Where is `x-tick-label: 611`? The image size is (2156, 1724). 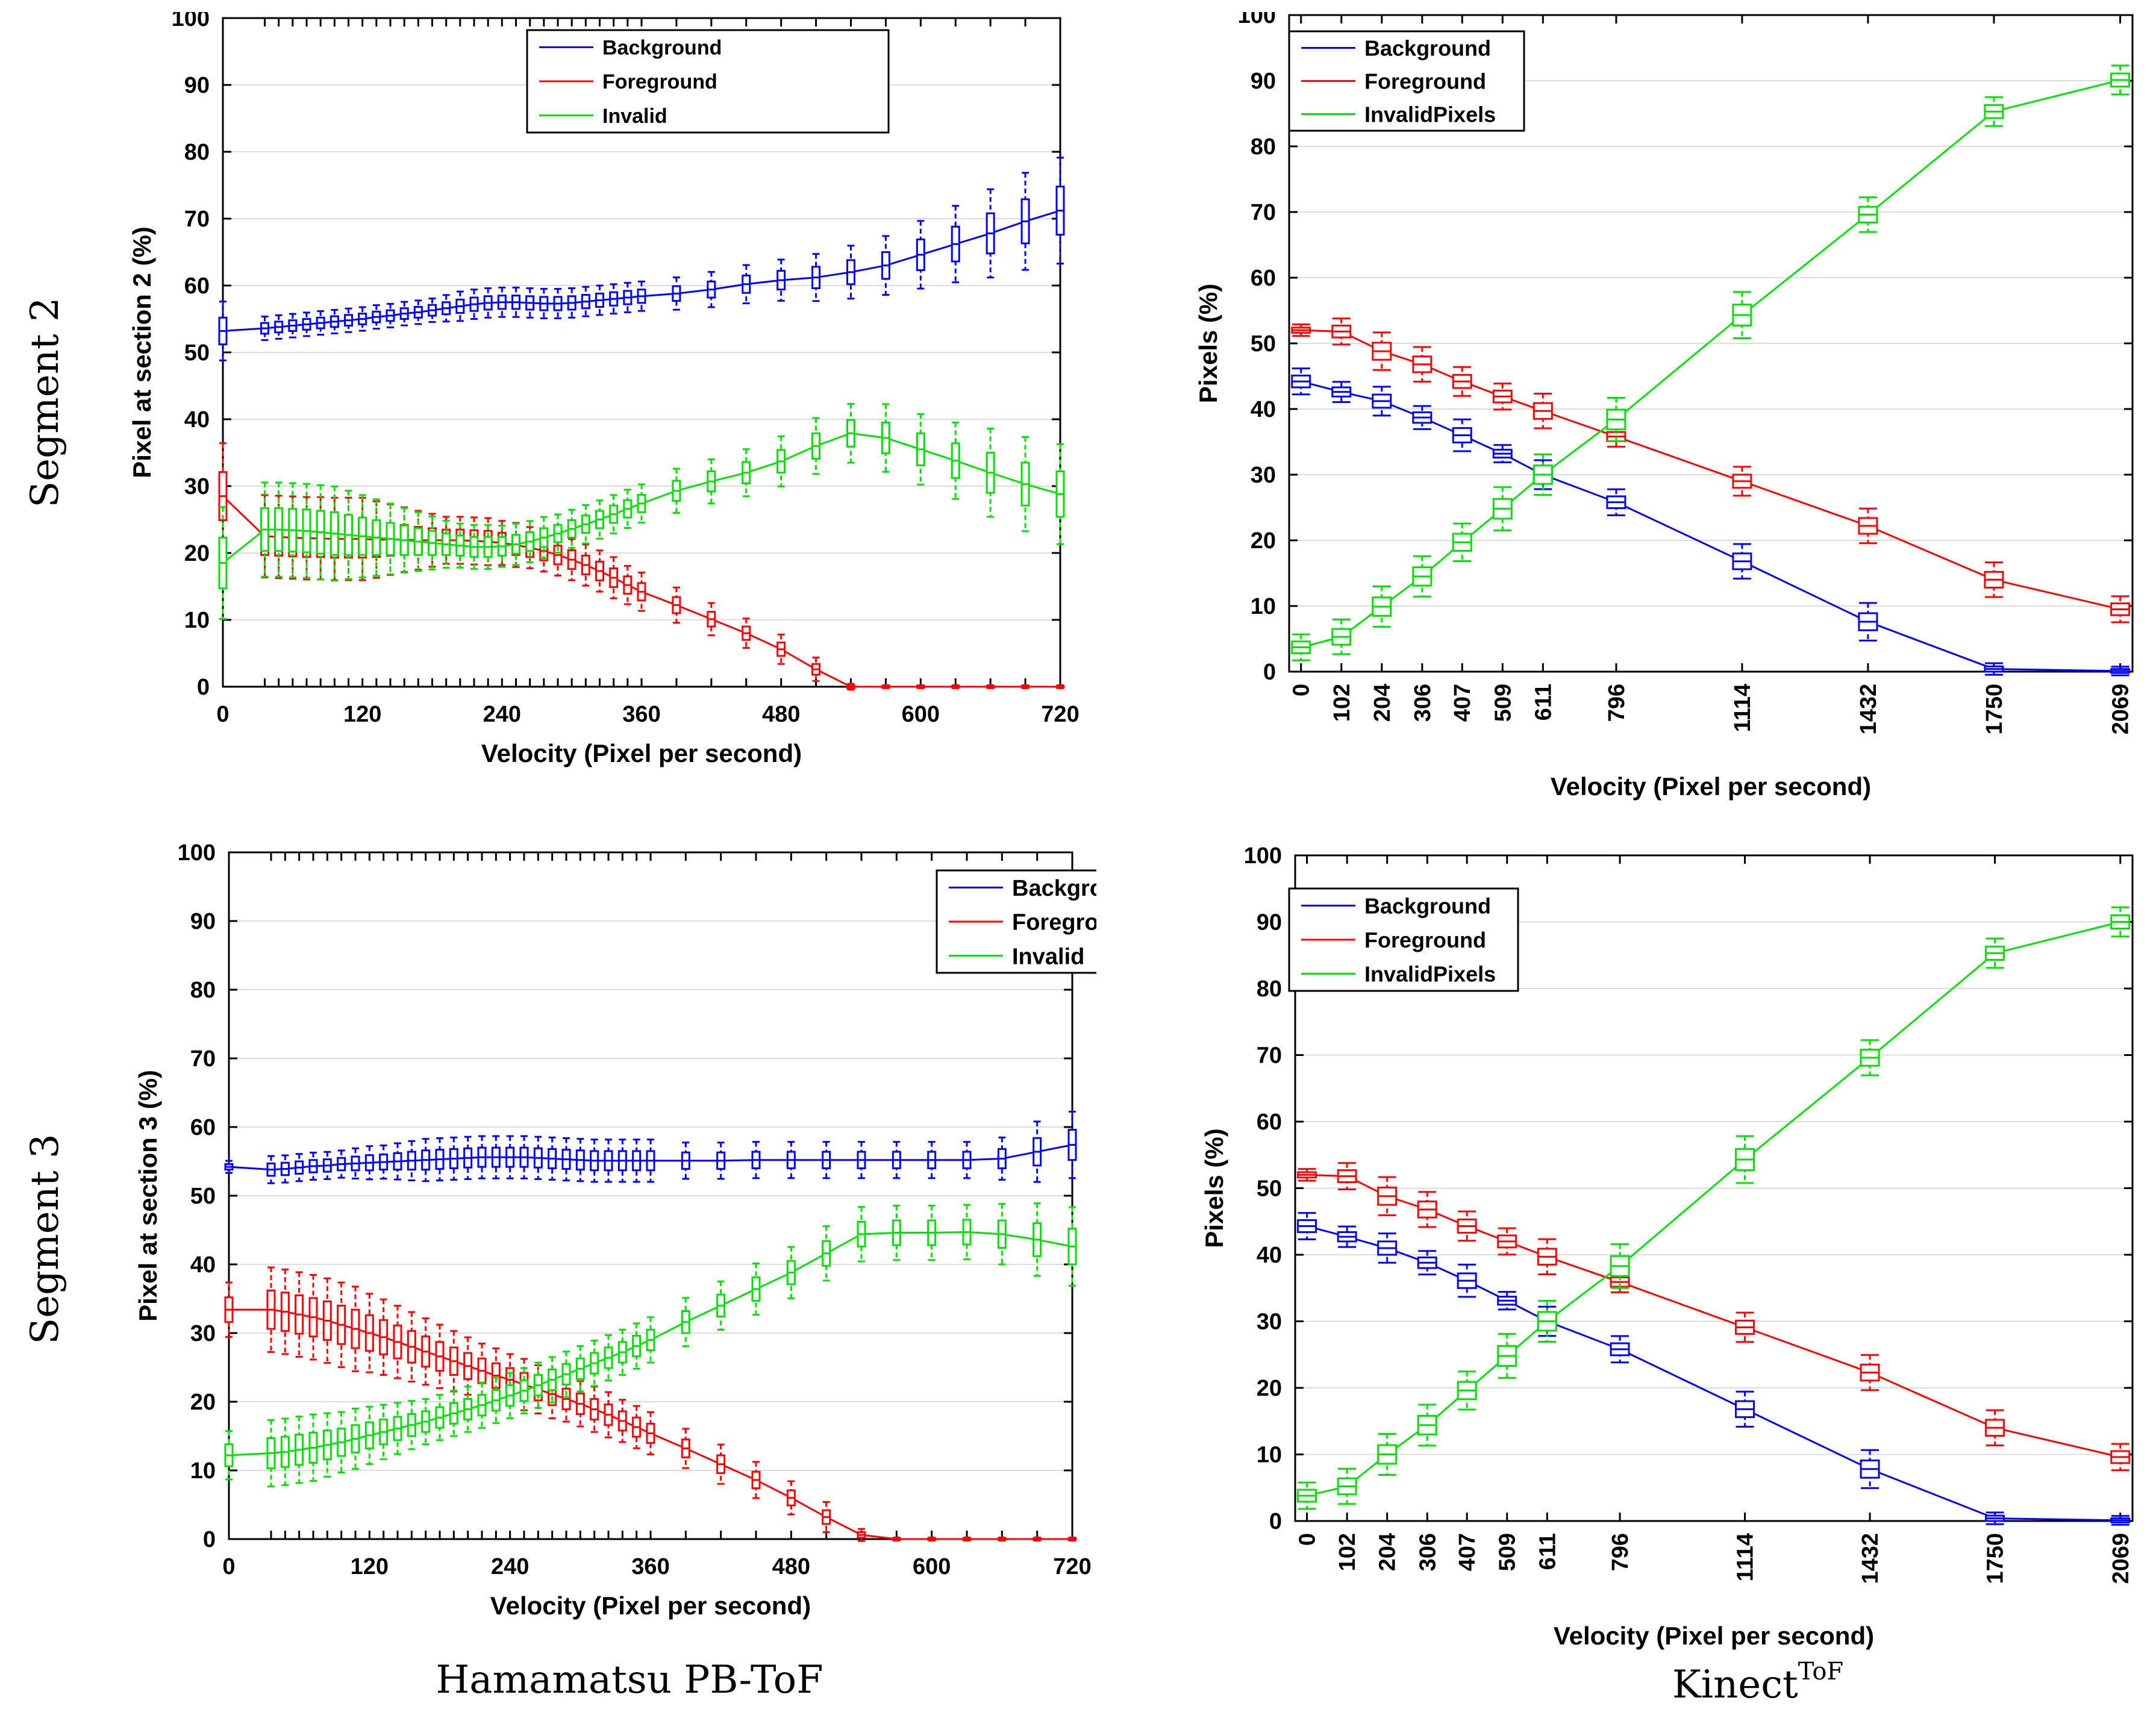
x-tick-label: 611 is located at coordinates (1547, 1551).